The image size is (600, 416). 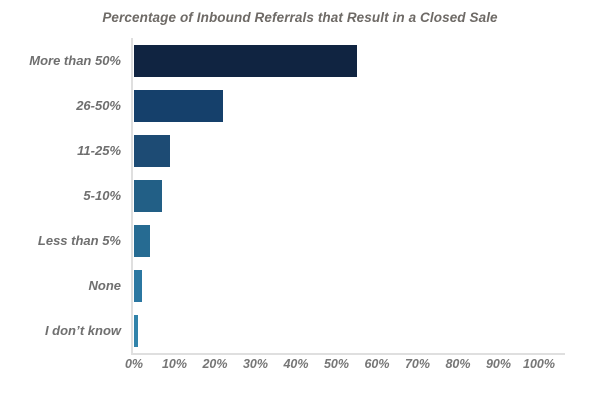 What do you see at coordinates (134, 364) in the screenshot?
I see `x-tick-label: 0%` at bounding box center [134, 364].